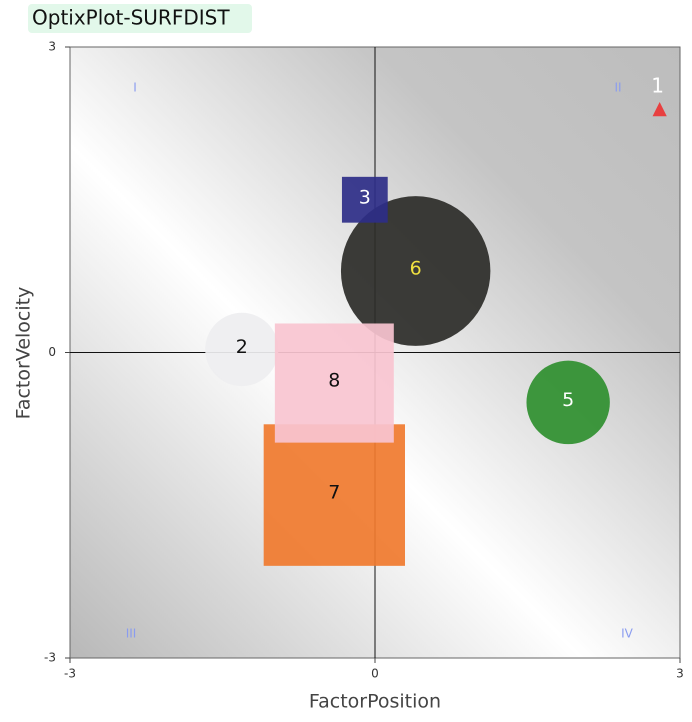  I want to click on x-axis-label: FactorPosition, so click(375, 702).